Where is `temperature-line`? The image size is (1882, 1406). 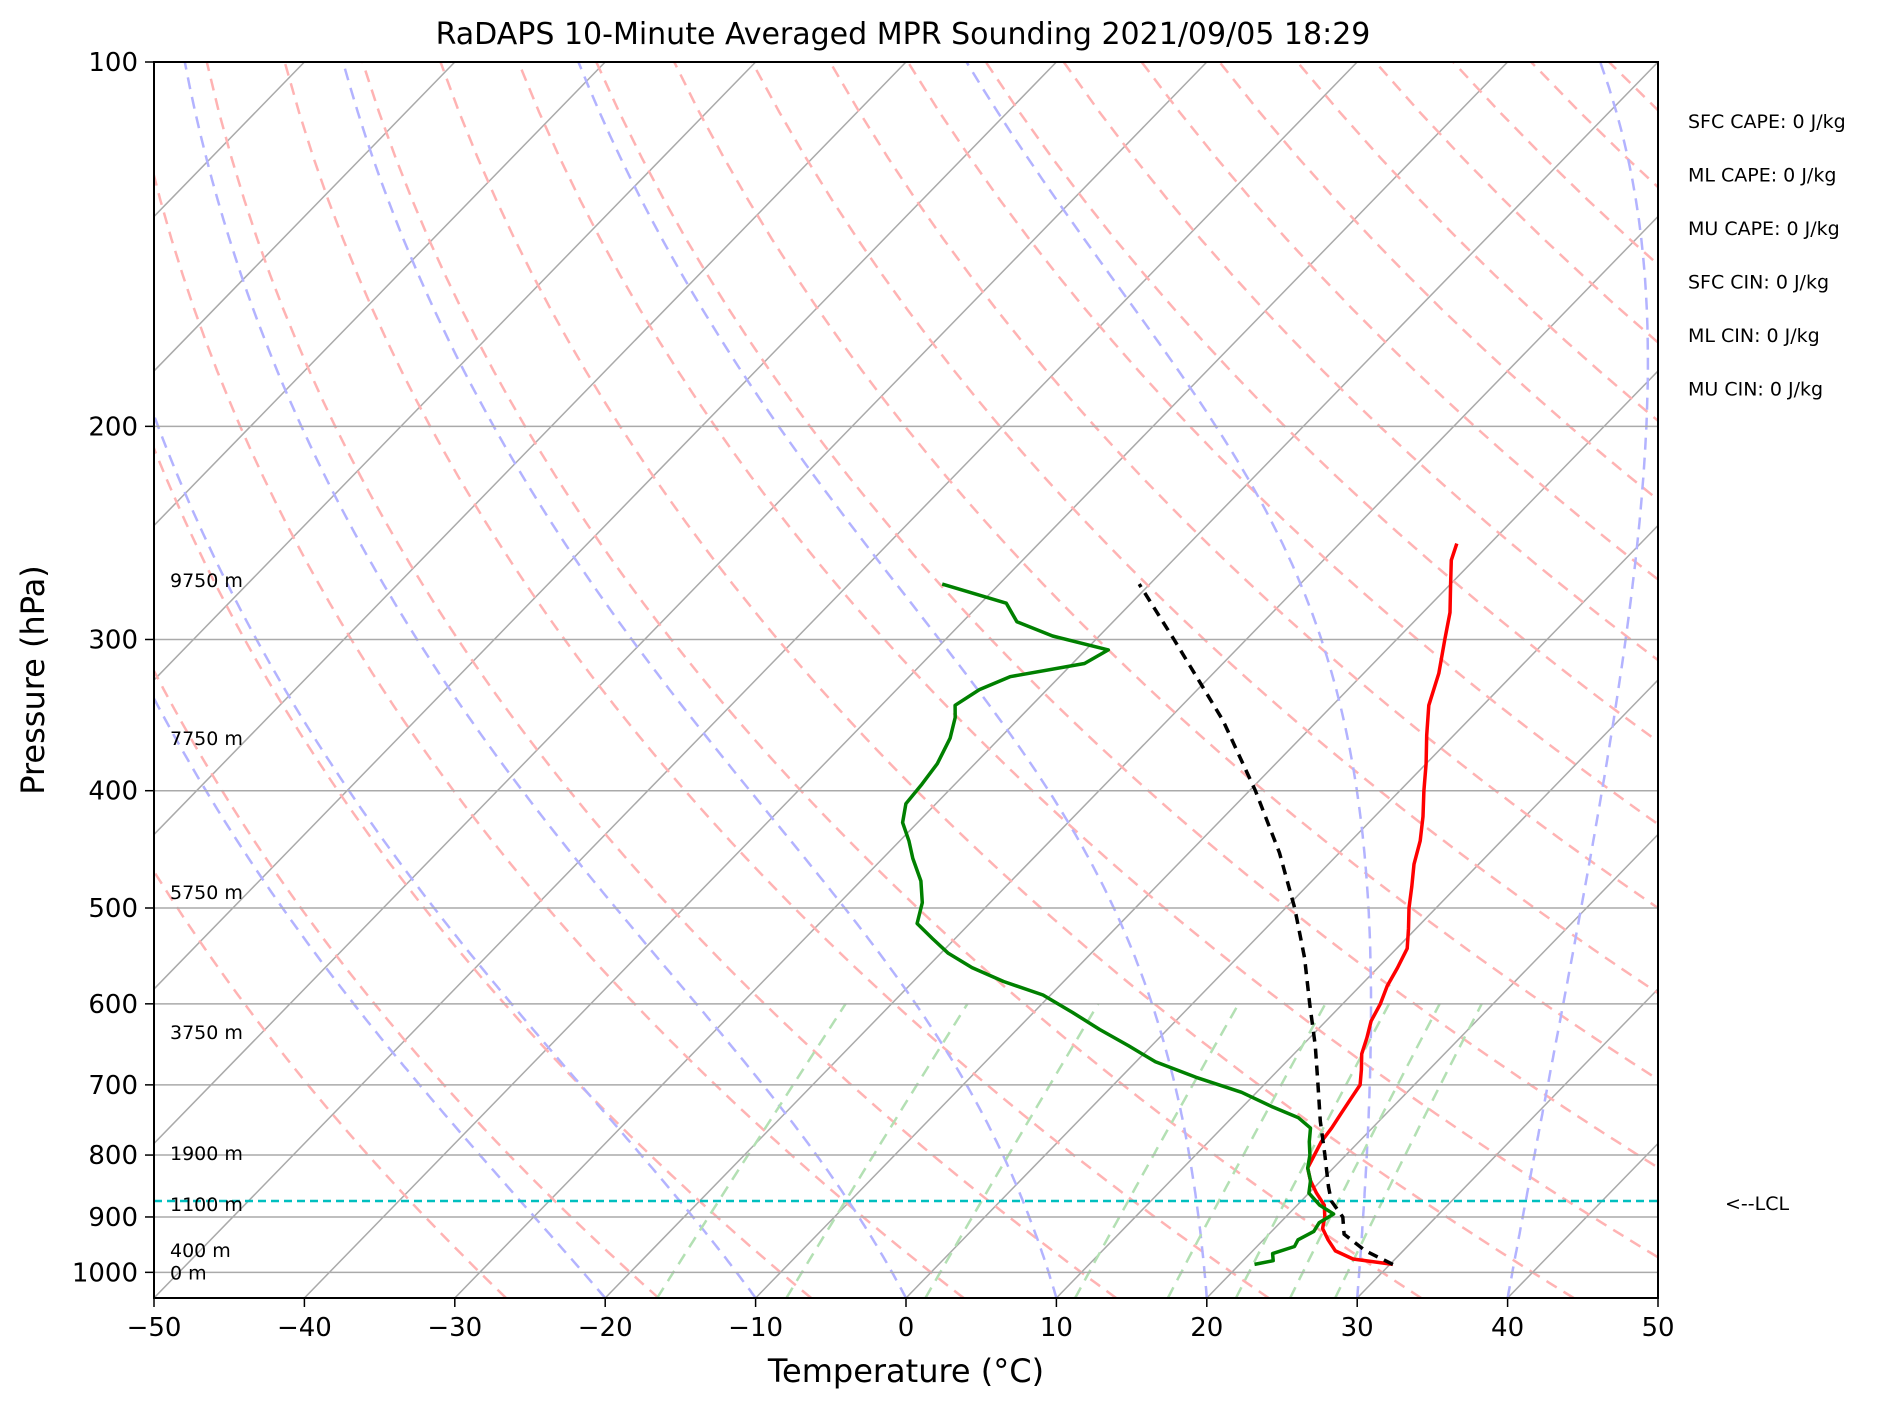 temperature-line is located at coordinates (1382, 905).